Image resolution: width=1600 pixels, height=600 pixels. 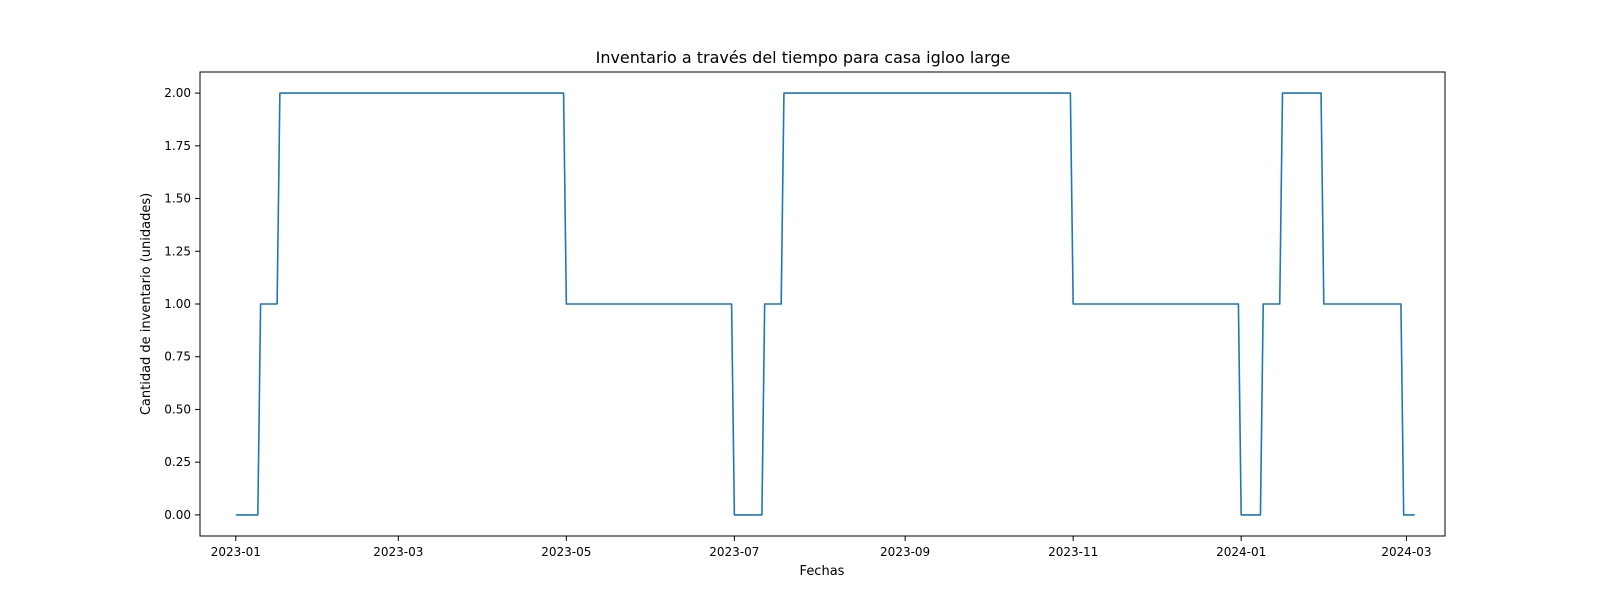 What do you see at coordinates (177, 409) in the screenshot?
I see `y-tick-label: 0.50` at bounding box center [177, 409].